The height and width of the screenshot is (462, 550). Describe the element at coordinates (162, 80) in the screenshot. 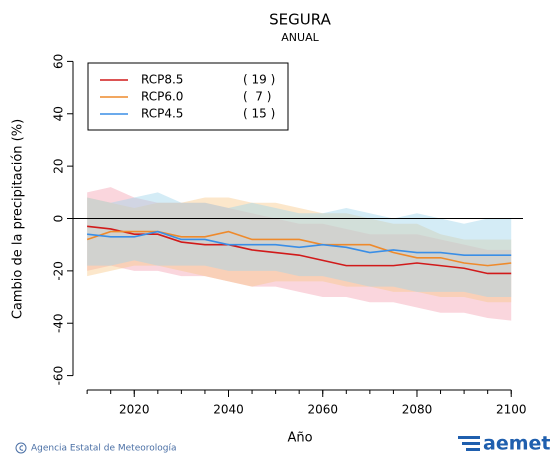

I see `legend-label: RCP8.5` at that location.